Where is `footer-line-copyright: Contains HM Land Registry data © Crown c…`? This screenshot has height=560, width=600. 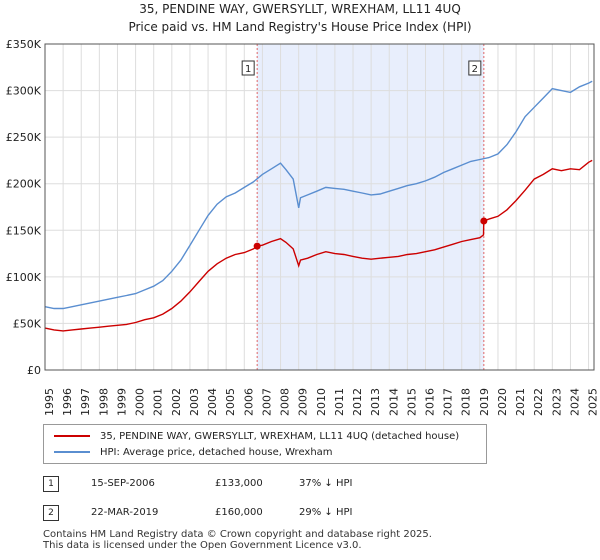
footer-line-copyright: Contains HM Land Registry data © Crown c… is located at coordinates (237, 534).